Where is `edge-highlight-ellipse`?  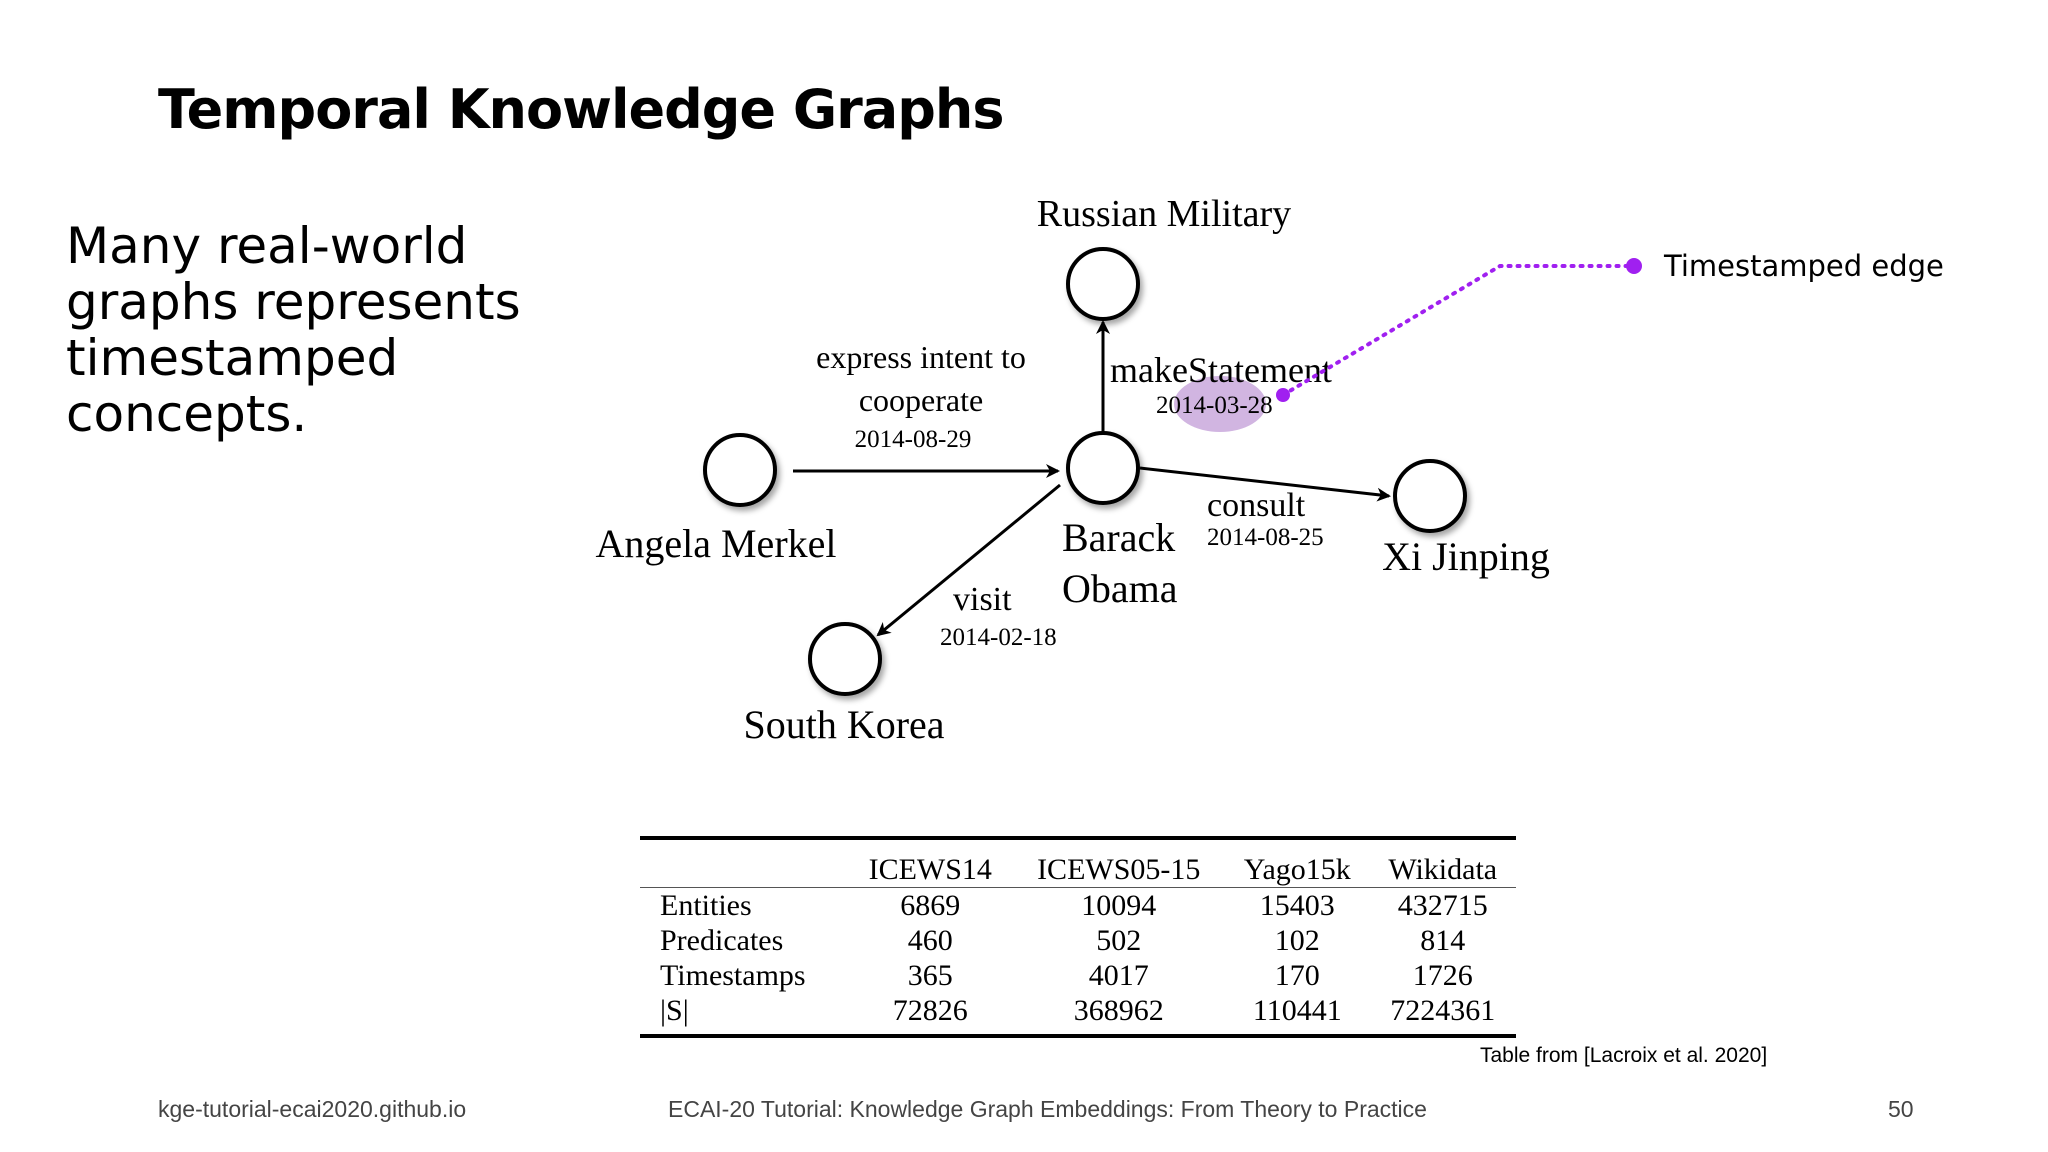 edge-highlight-ellipse is located at coordinates (1220, 404).